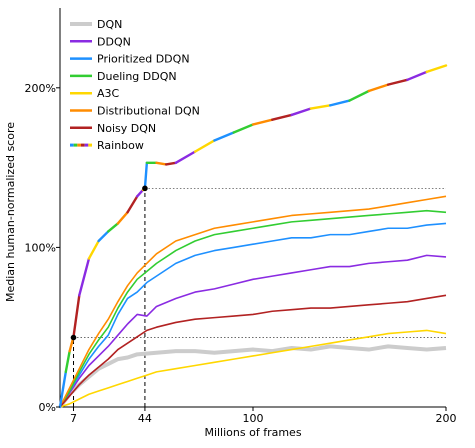 The height and width of the screenshot is (448, 475). What do you see at coordinates (114, 41) in the screenshot?
I see `legend-label-ddqn: DDQN` at bounding box center [114, 41].